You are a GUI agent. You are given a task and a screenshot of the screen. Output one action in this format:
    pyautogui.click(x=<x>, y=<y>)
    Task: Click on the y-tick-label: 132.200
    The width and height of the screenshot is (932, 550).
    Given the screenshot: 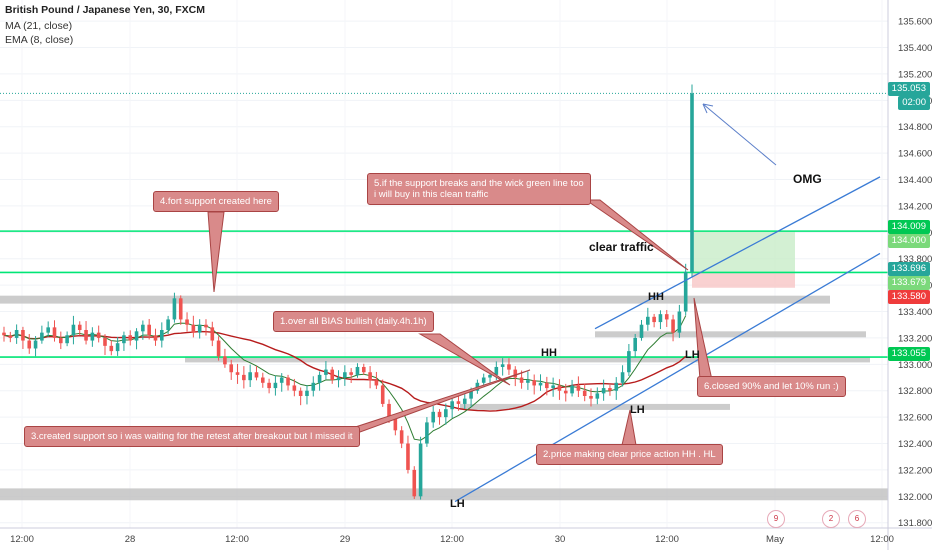 What is the action you would take?
    pyautogui.click(x=915, y=470)
    